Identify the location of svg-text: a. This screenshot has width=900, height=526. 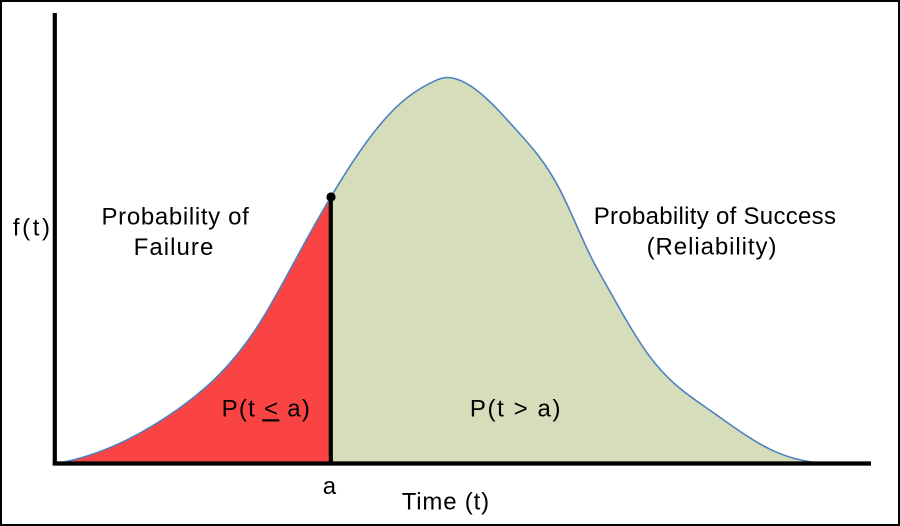
(330, 486).